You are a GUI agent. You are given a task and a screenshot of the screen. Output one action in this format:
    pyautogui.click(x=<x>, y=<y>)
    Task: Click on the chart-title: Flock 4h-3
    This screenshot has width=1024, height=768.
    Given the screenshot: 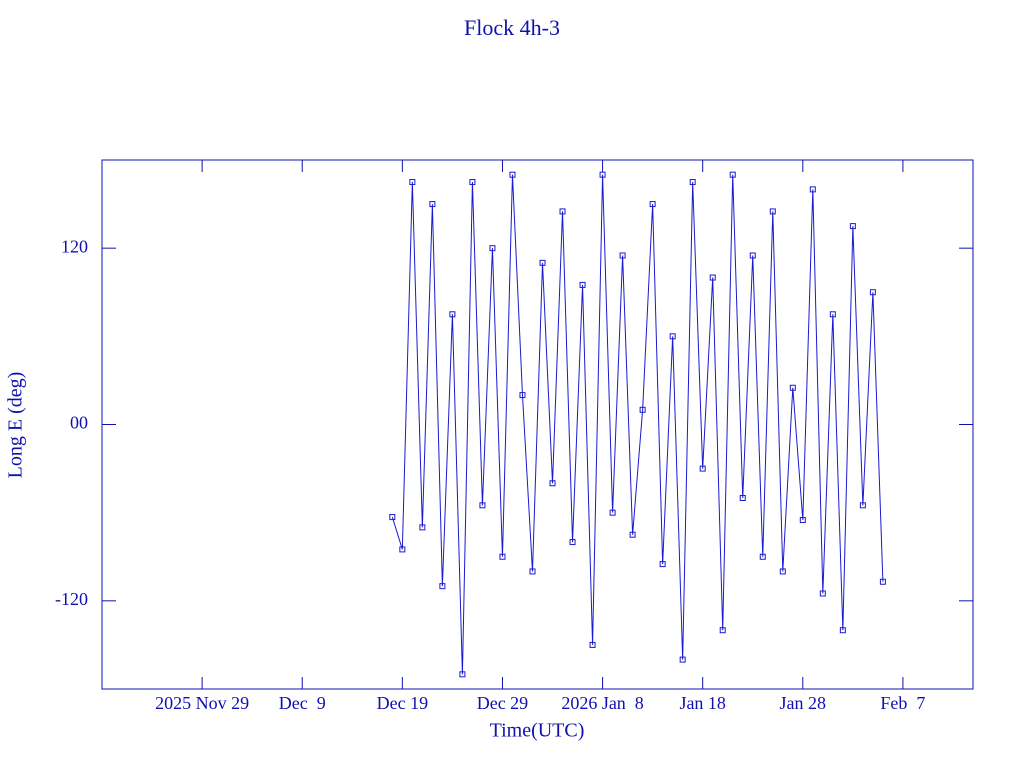 What is the action you would take?
    pyautogui.click(x=512, y=27)
    